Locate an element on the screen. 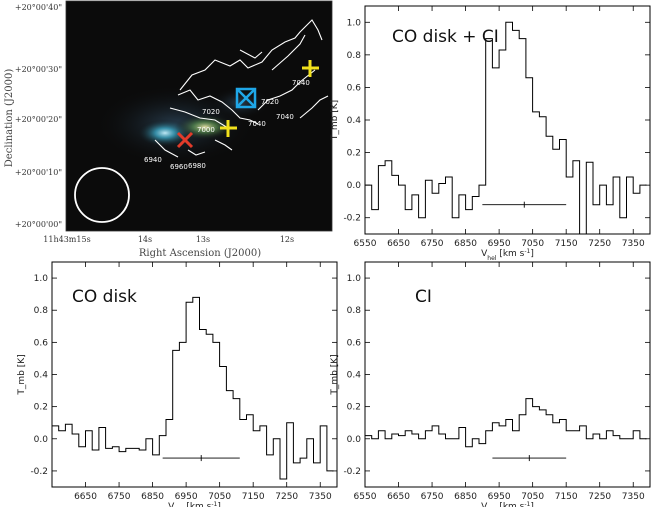  red-cross-marker is located at coordinates (185, 140).